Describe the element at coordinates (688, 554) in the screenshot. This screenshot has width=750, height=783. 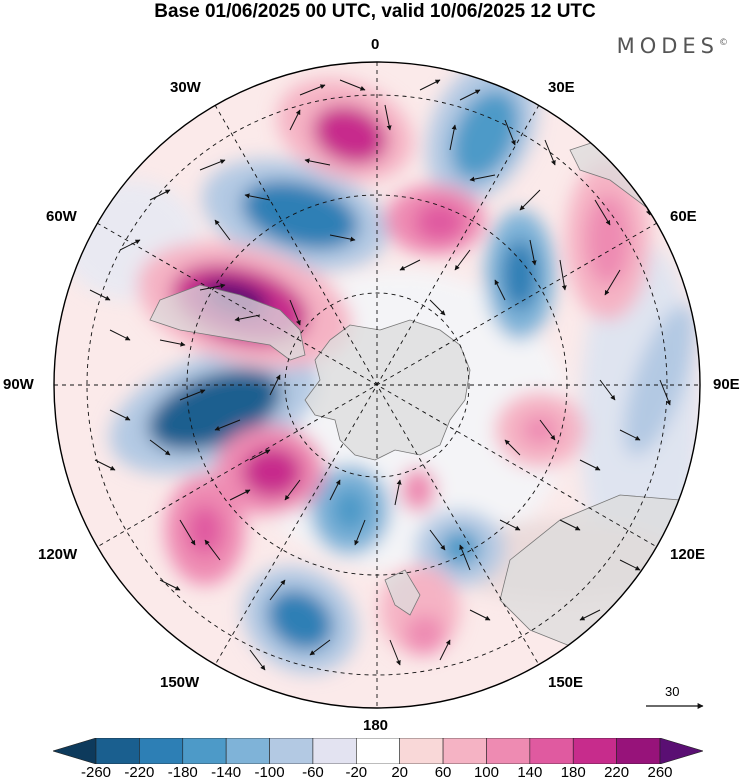
I see `lon-label-120e: 120E` at that location.